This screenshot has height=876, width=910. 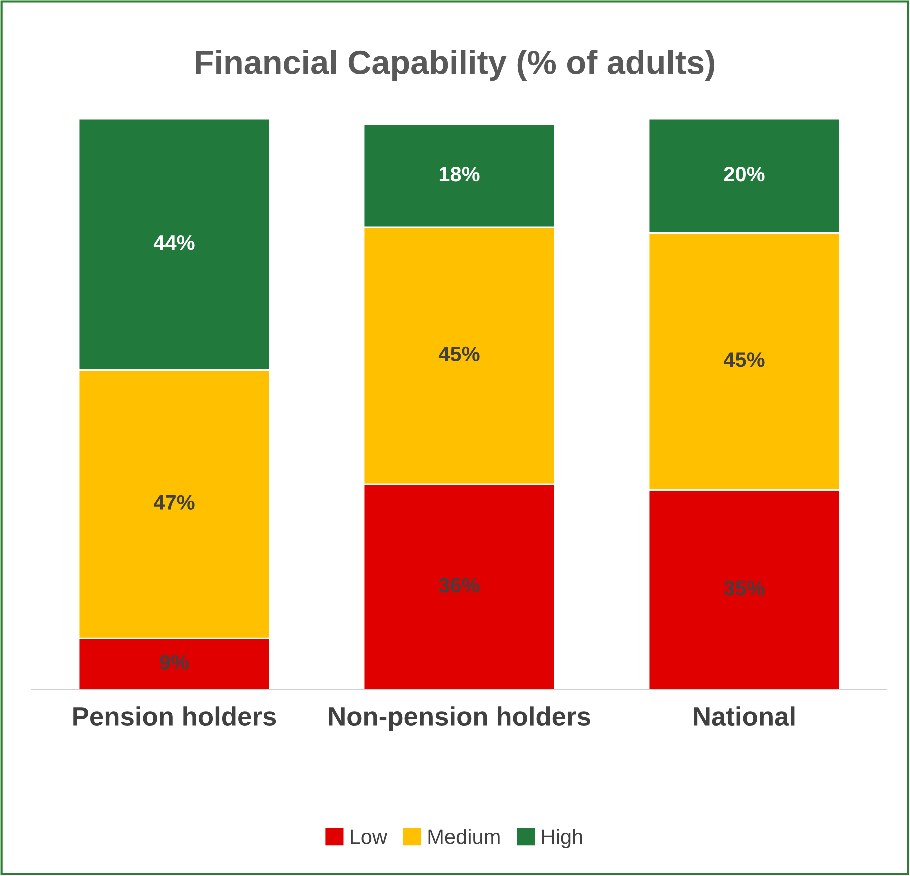 What do you see at coordinates (459, 585) in the screenshot?
I see `data-label: 36%` at bounding box center [459, 585].